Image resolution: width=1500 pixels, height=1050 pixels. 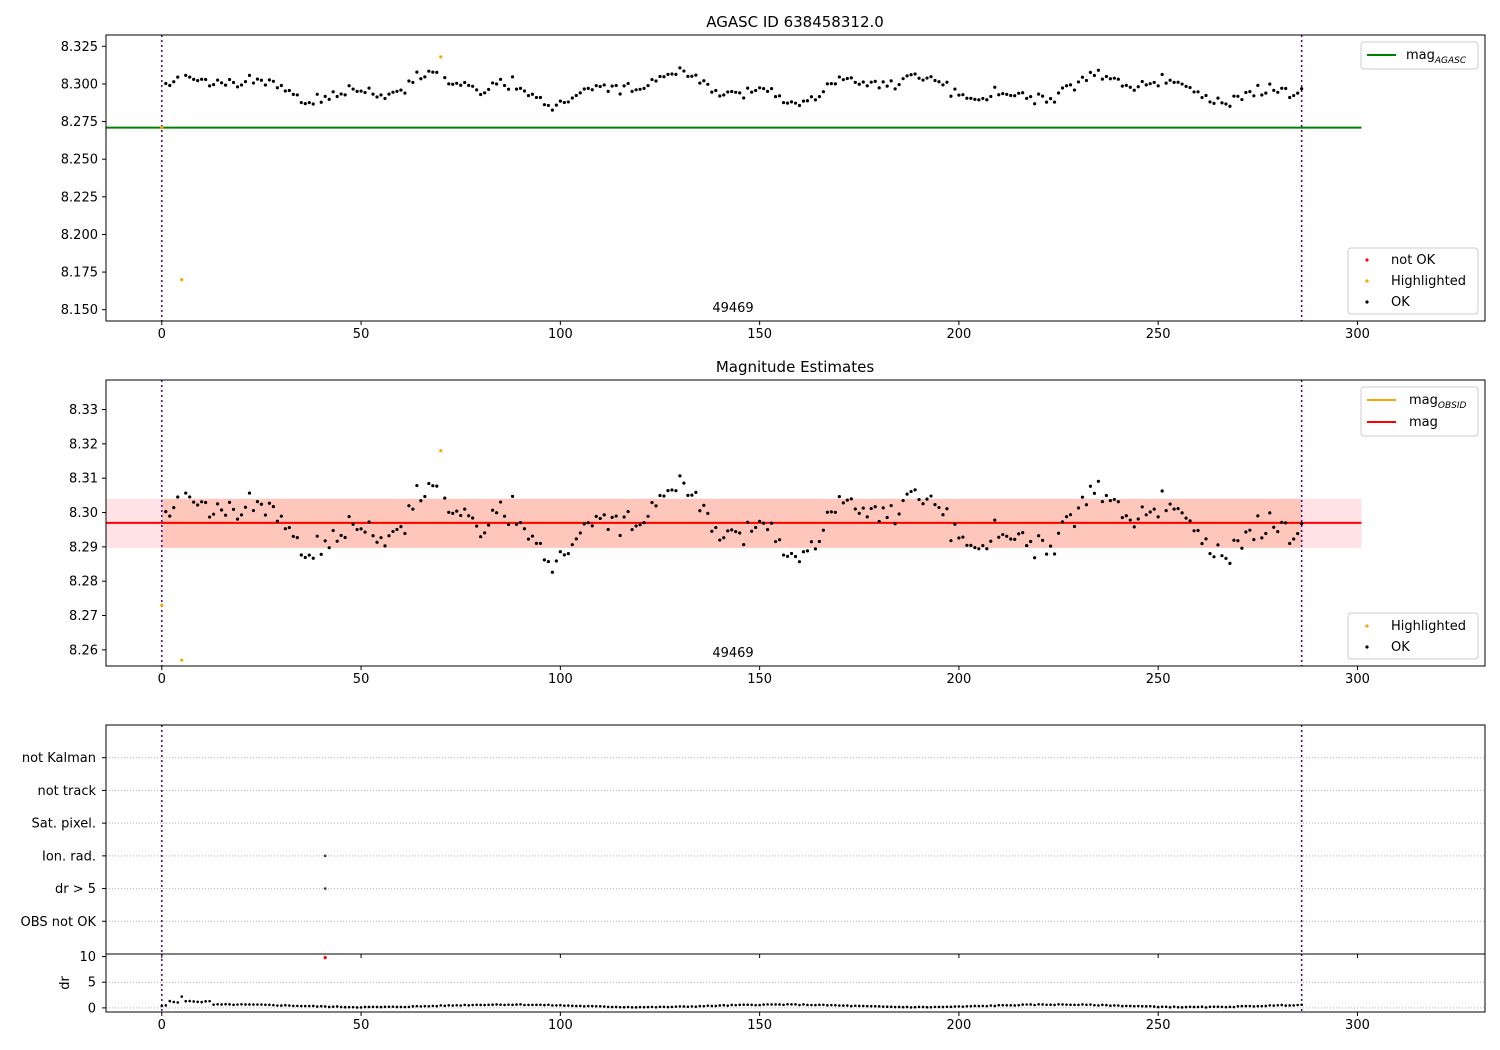 What do you see at coordinates (325, 888) in the screenshot?
I see `flag-point` at bounding box center [325, 888].